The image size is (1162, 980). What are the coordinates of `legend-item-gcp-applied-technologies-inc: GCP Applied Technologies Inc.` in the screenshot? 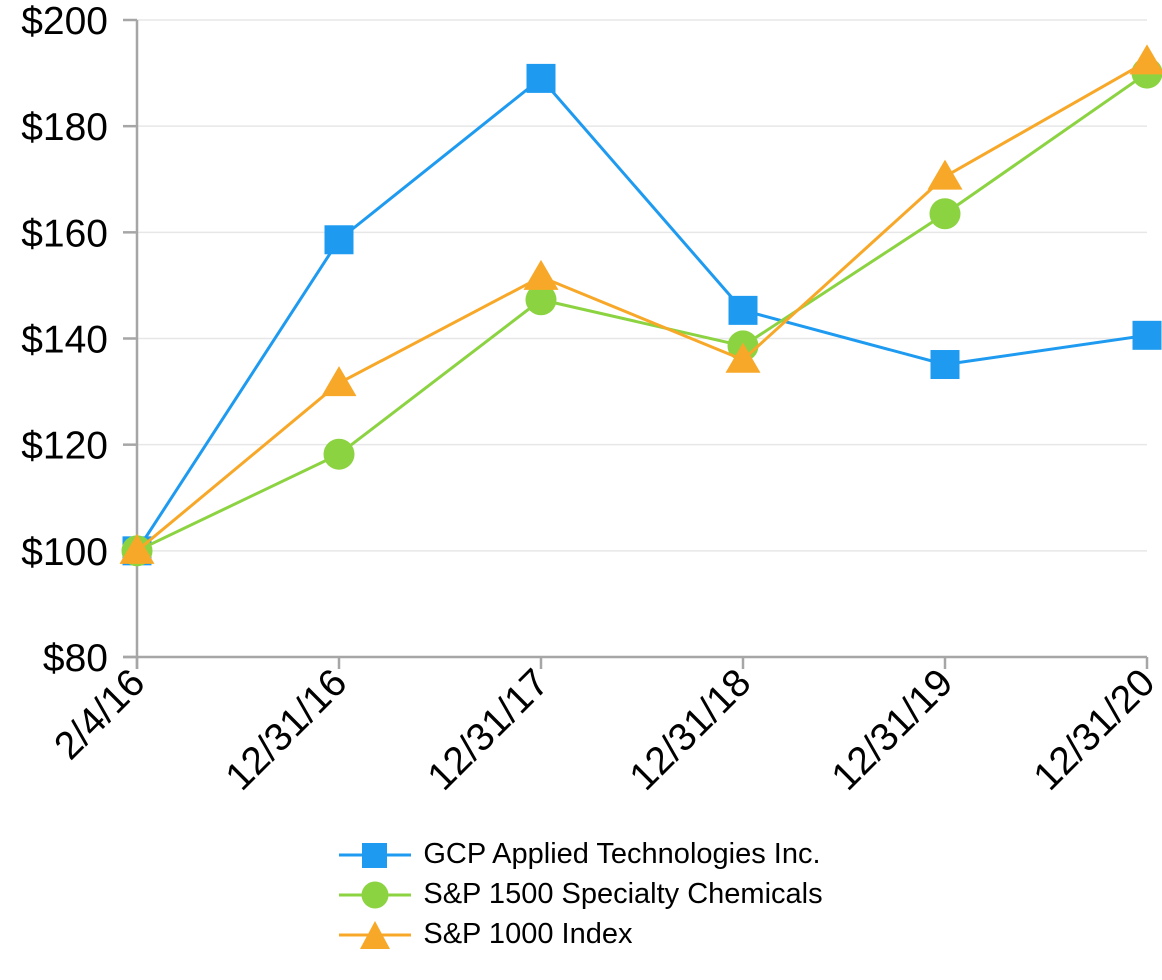 It's located at (580, 854).